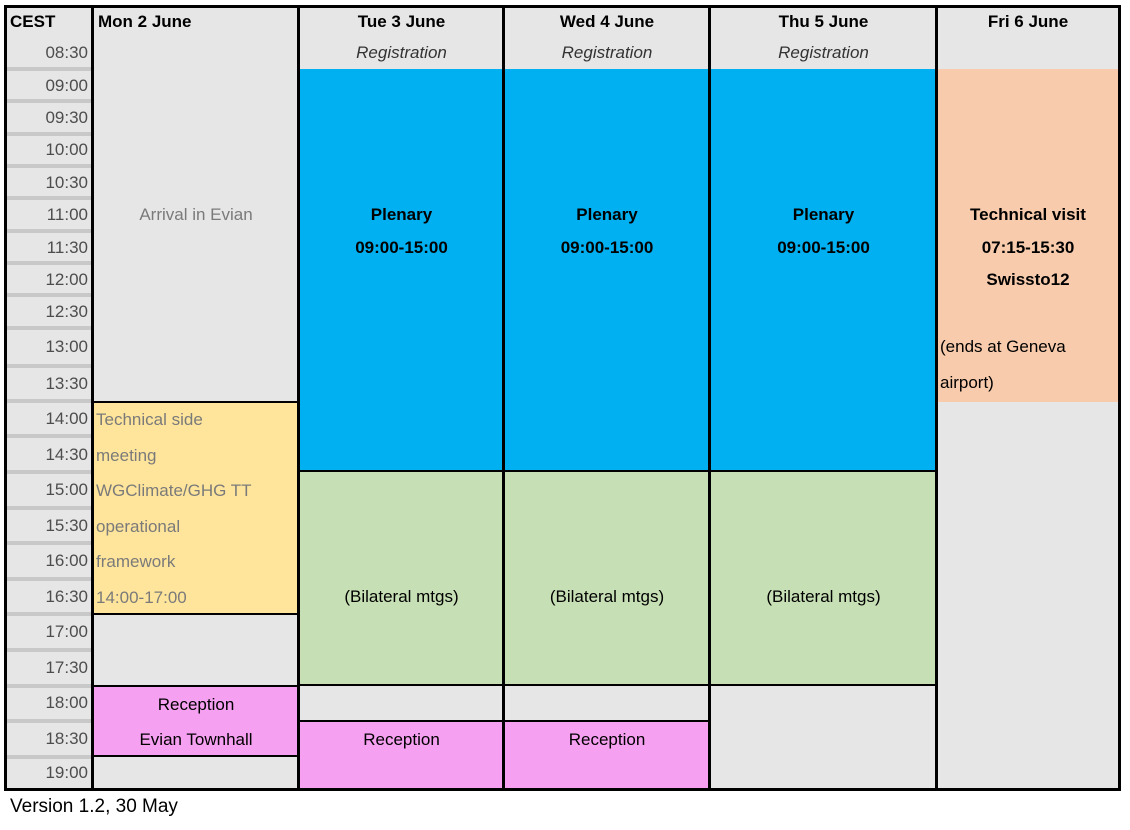  Describe the element at coordinates (66, 149) in the screenshot. I see `time-label: 10:00` at that location.